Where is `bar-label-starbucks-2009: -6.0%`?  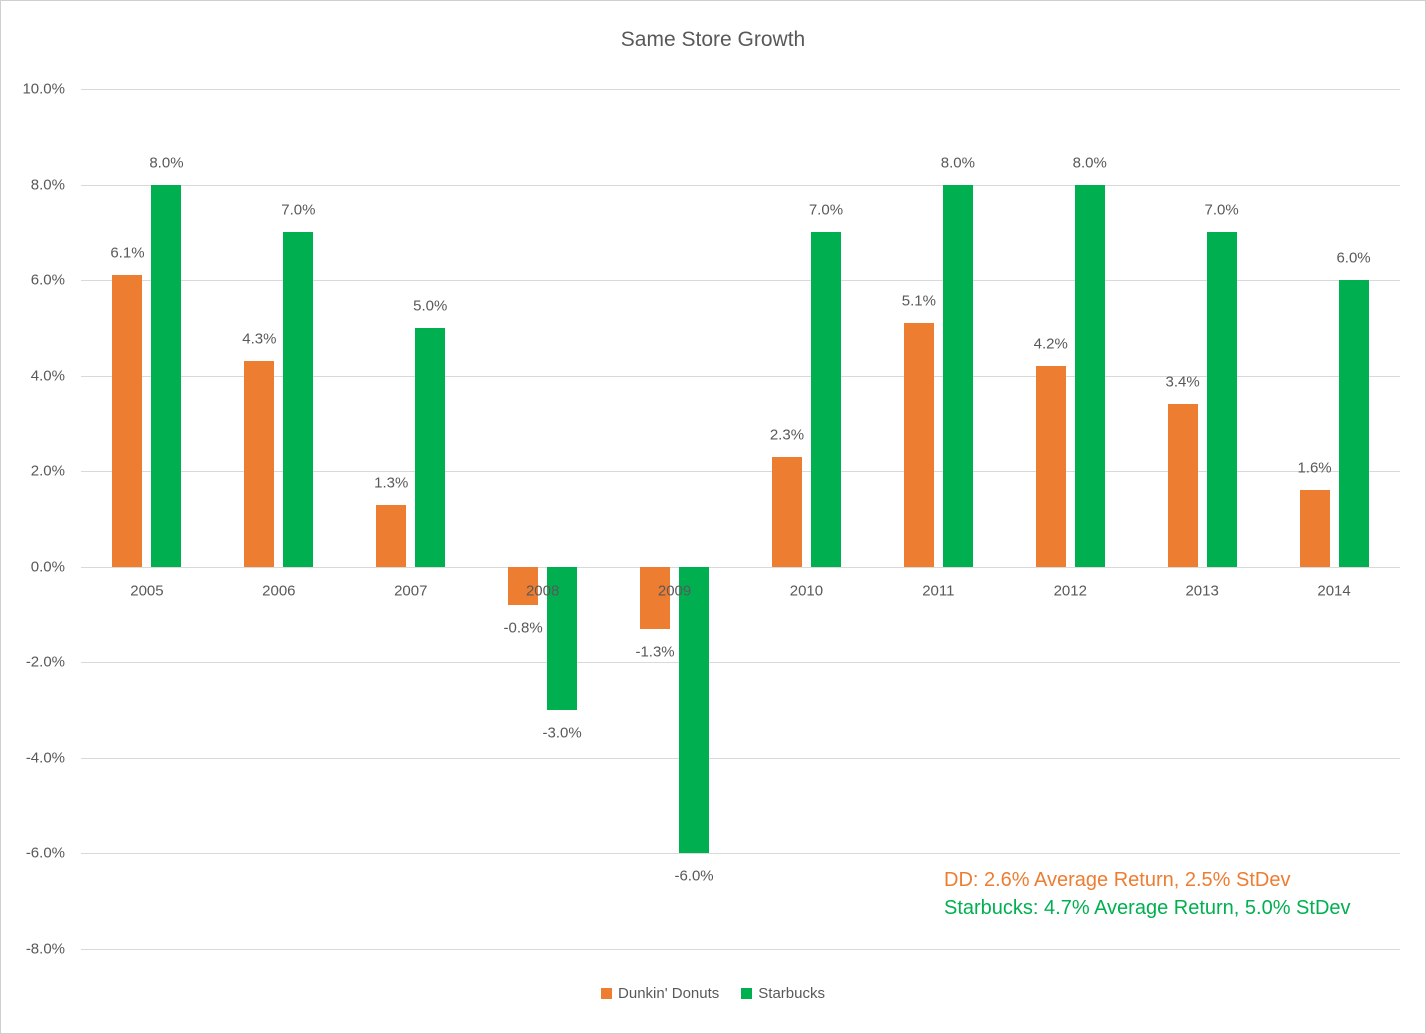 bar-label-starbucks-2009: -6.0% is located at coordinates (694, 876).